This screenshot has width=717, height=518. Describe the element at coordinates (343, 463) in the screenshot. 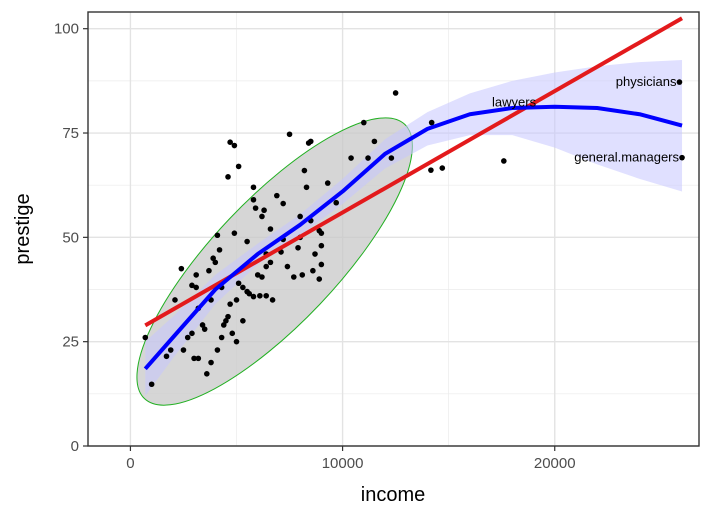

I see `x-tick-label: 10000` at that location.